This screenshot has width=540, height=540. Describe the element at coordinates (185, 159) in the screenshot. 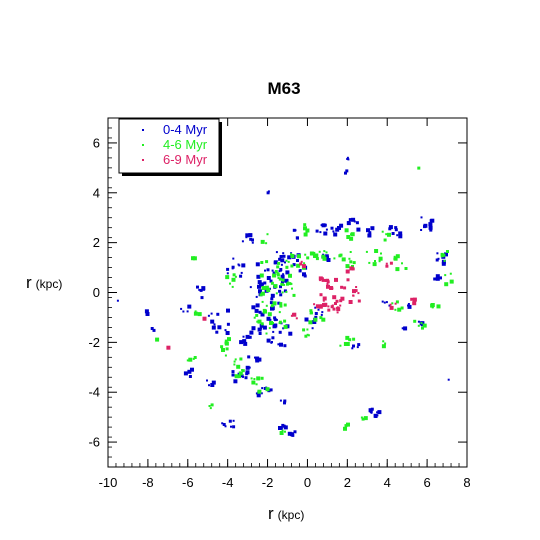

I see `legend-label: 6-9 Myr` at that location.